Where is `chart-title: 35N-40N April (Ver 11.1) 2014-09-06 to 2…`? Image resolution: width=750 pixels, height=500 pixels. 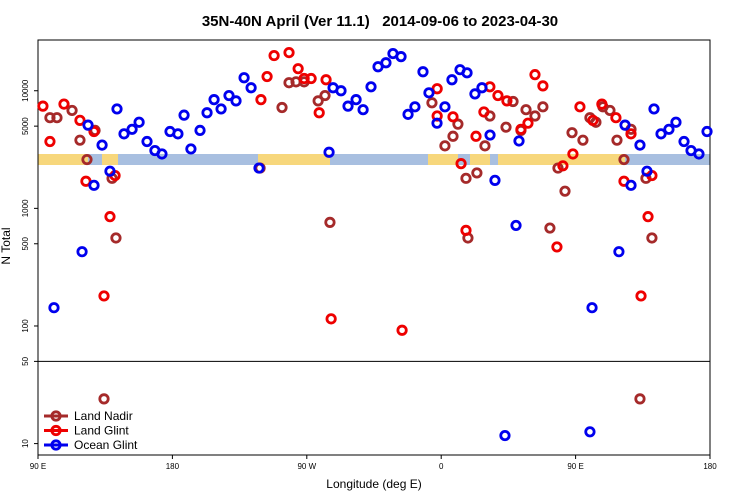
chart-title: 35N-40N April (Ver 11.1) 2014-09-06 to 2… is located at coordinates (380, 21).